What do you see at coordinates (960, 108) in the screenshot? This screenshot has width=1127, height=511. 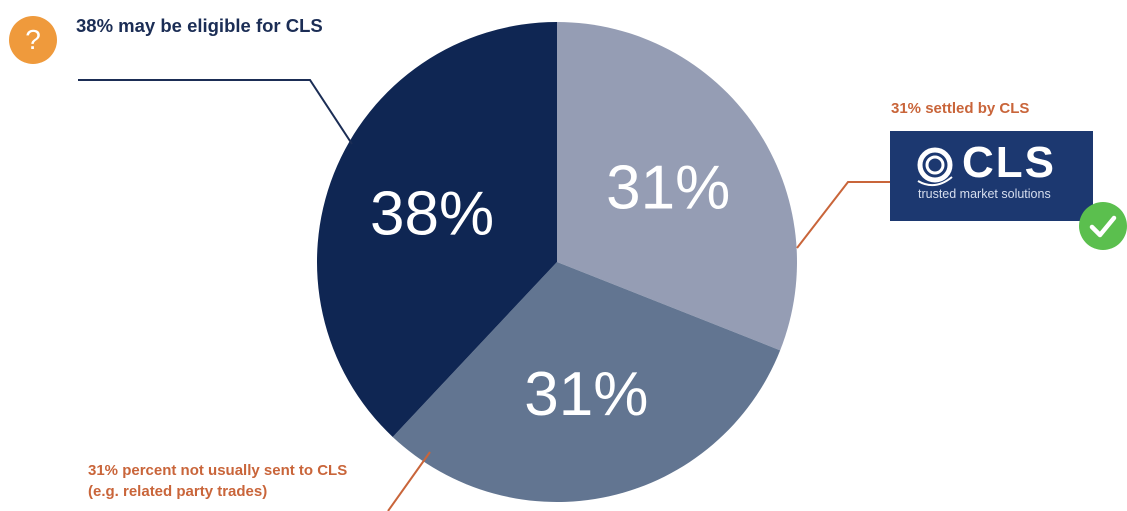 I see `annotation-settled: 31% settled by CLS` at bounding box center [960, 108].